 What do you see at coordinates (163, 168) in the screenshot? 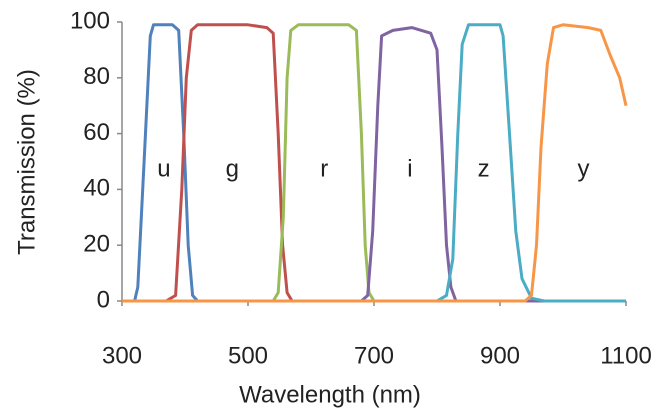
I see `series-label: u` at bounding box center [163, 168].